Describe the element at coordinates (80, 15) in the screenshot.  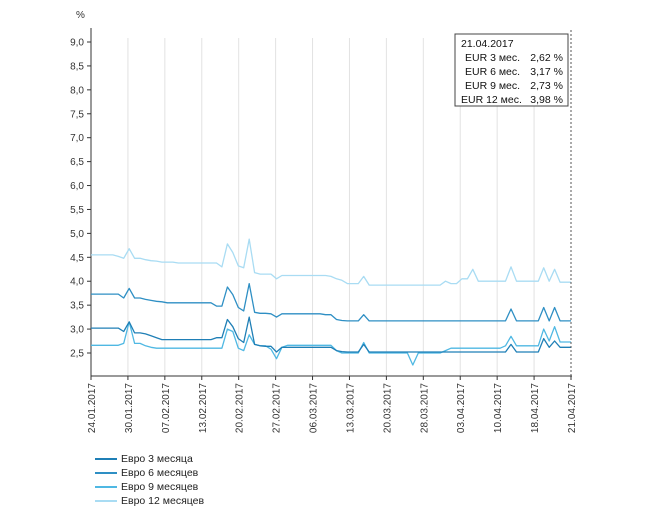
I see `y-axis-unit-label: %` at that location.